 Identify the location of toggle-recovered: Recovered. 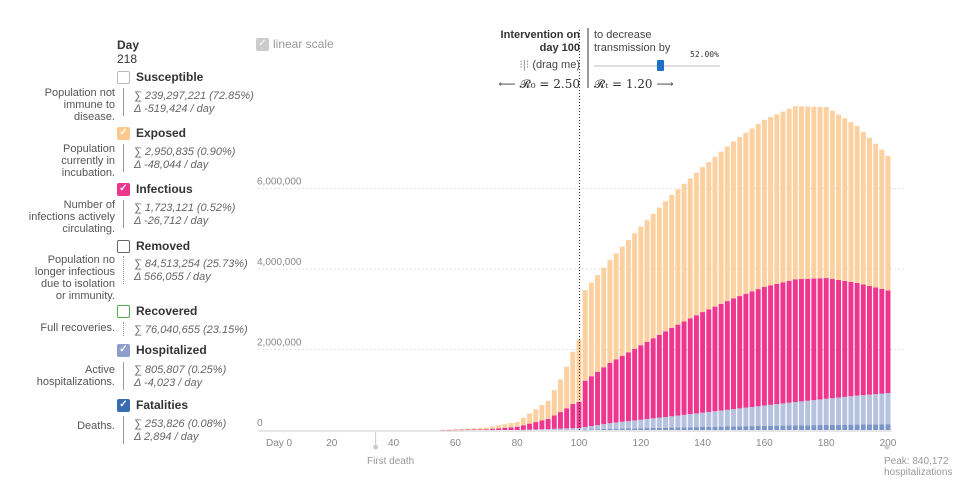
(157, 311).